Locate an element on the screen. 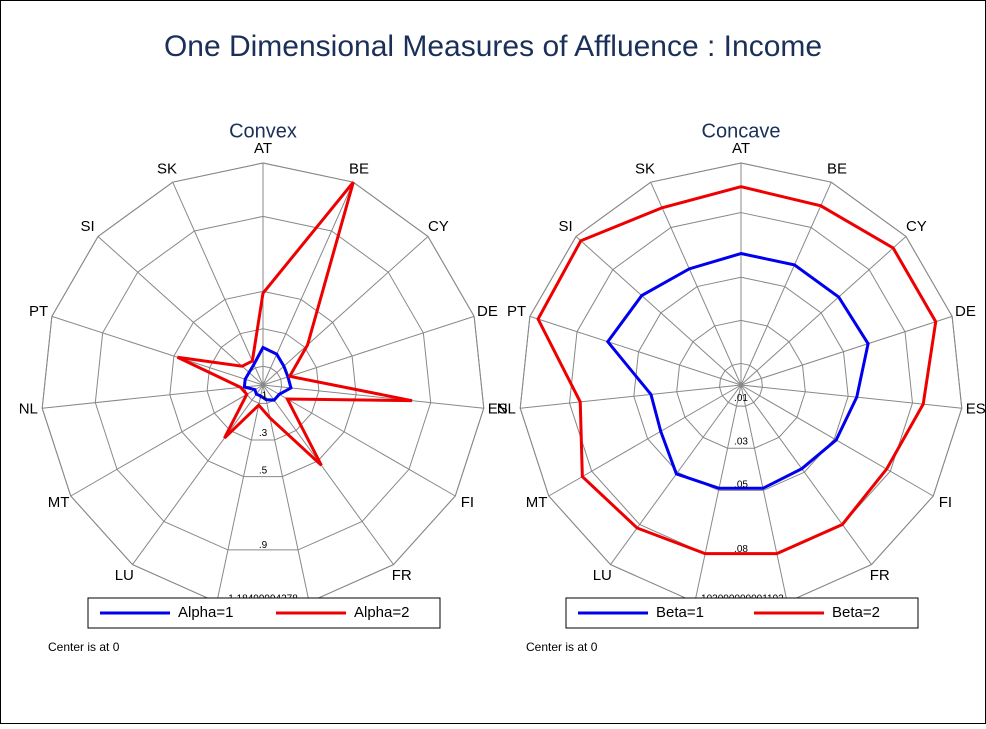 The image size is (986, 729). ring-label: .01 is located at coordinates (741, 398).